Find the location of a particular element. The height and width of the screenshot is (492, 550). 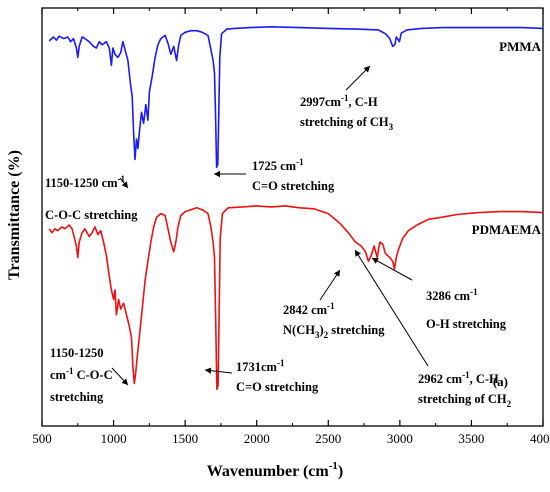

annotation: 2842 cm-1 N(CH3)2 stretching is located at coordinates (334, 304).